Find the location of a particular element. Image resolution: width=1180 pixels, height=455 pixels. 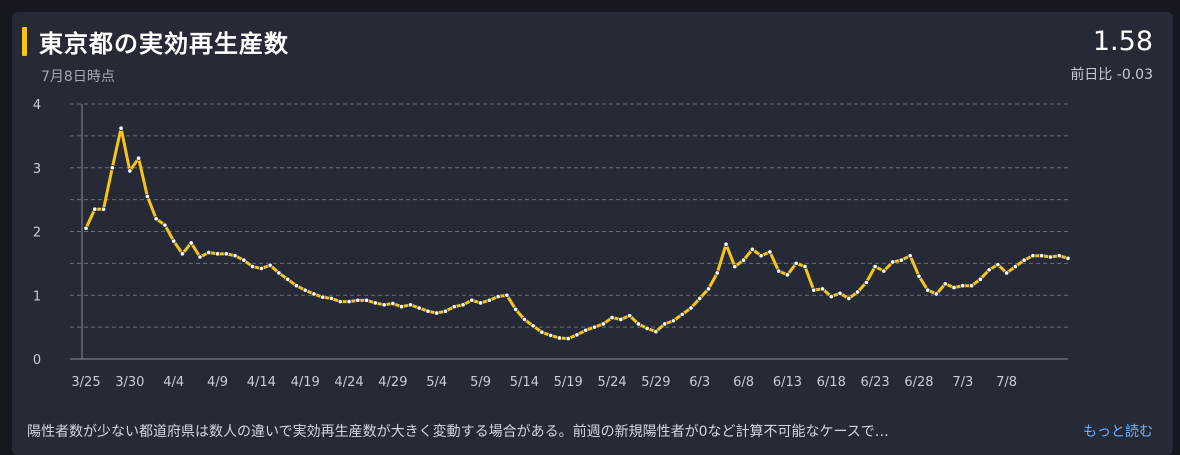

read-more-link: もっと読む is located at coordinates (1118, 432).